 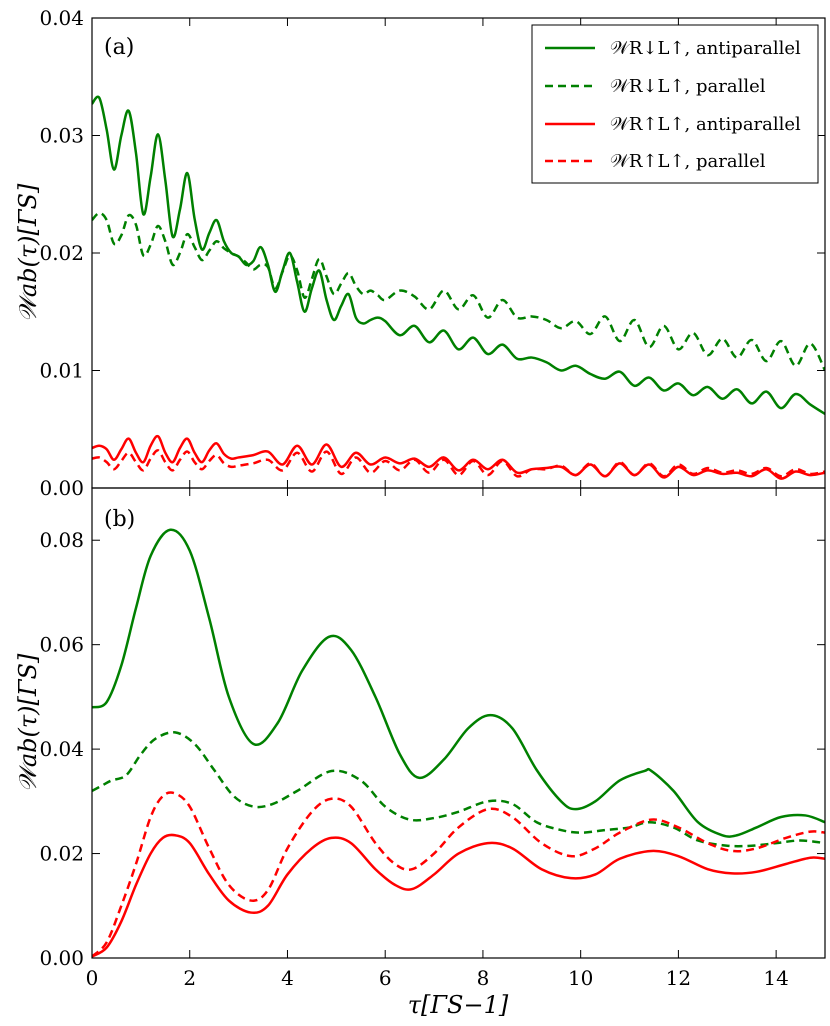 I want to click on x-tick-label: 2, so click(x=189, y=978).